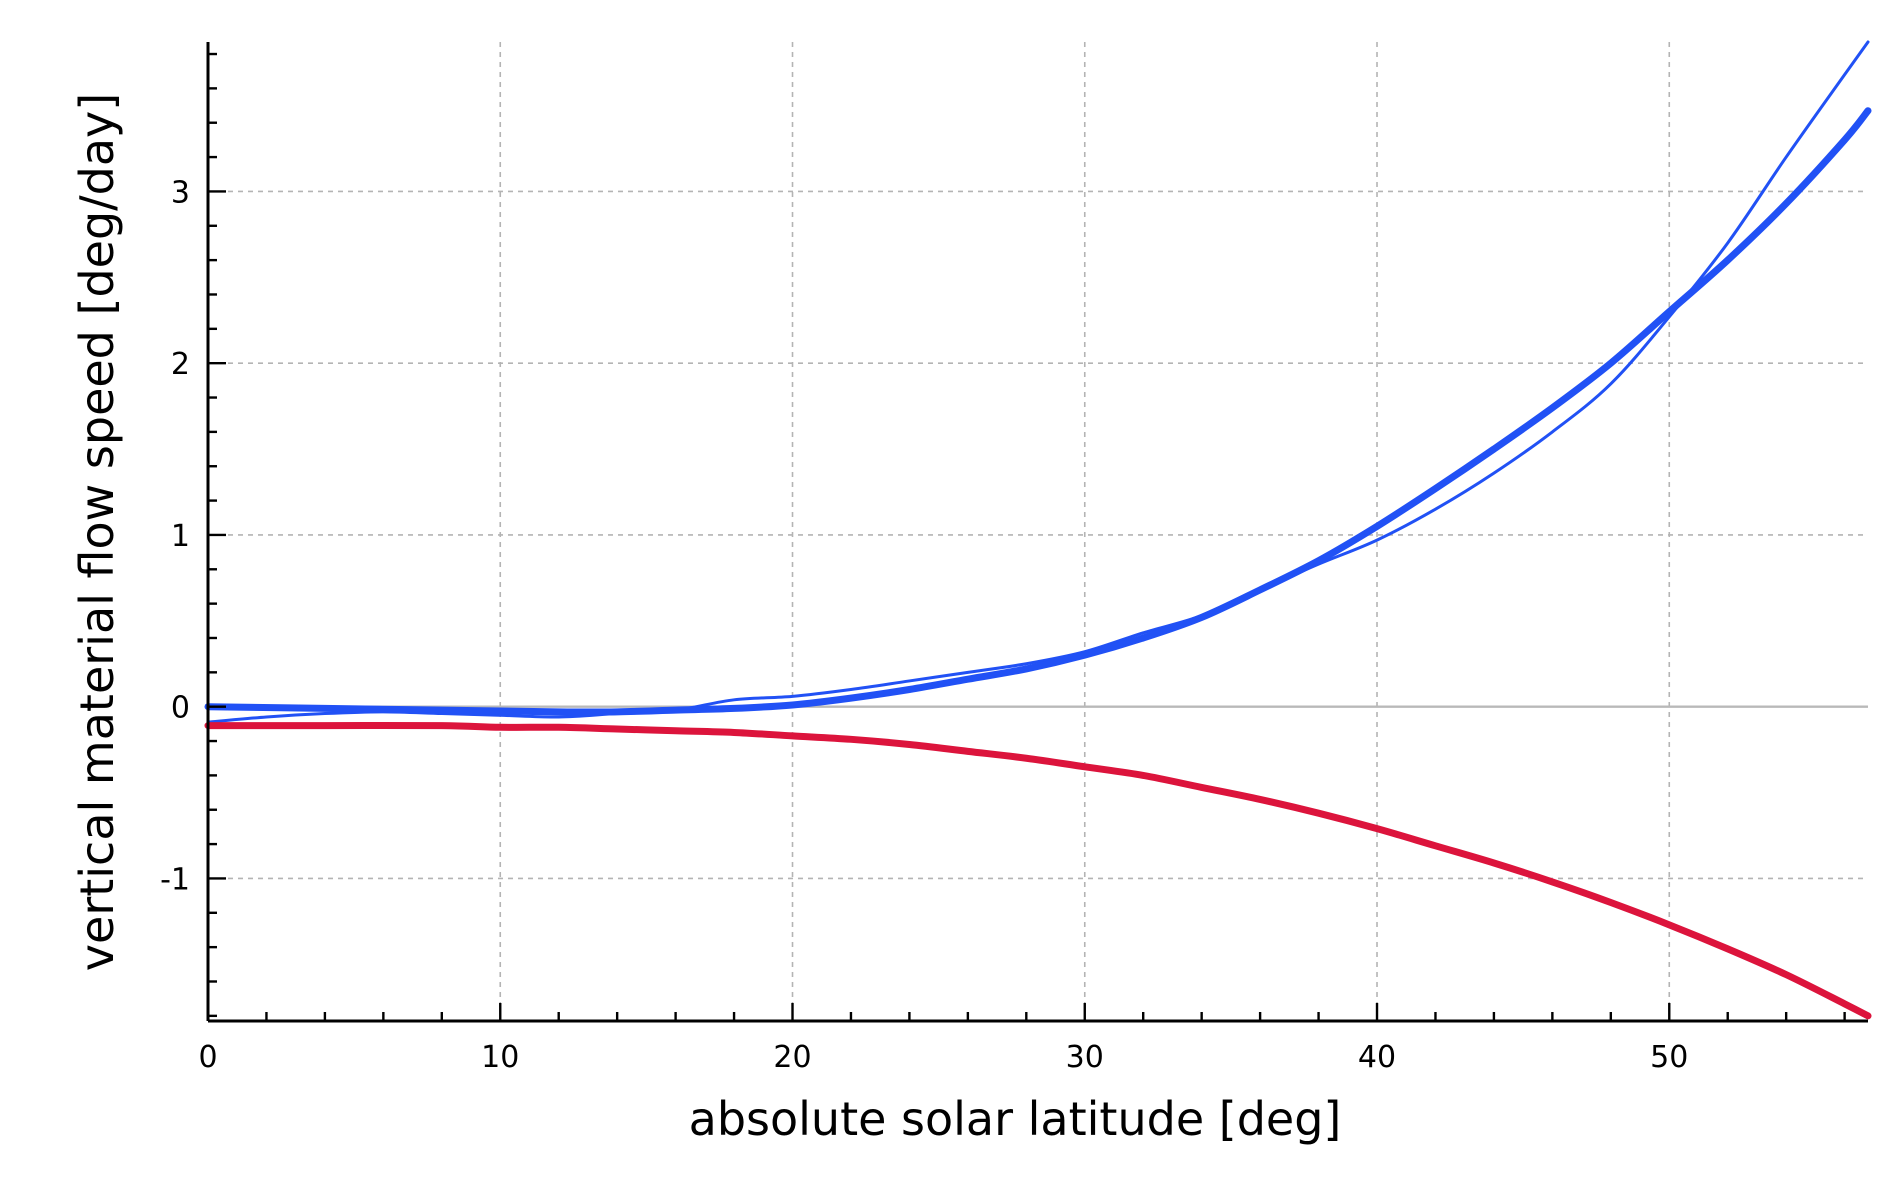  I want to click on x-tick-label: 40, so click(1377, 1057).